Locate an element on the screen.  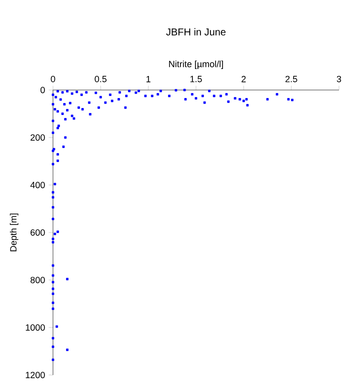
x-tick-label: 3 is located at coordinates (339, 79).